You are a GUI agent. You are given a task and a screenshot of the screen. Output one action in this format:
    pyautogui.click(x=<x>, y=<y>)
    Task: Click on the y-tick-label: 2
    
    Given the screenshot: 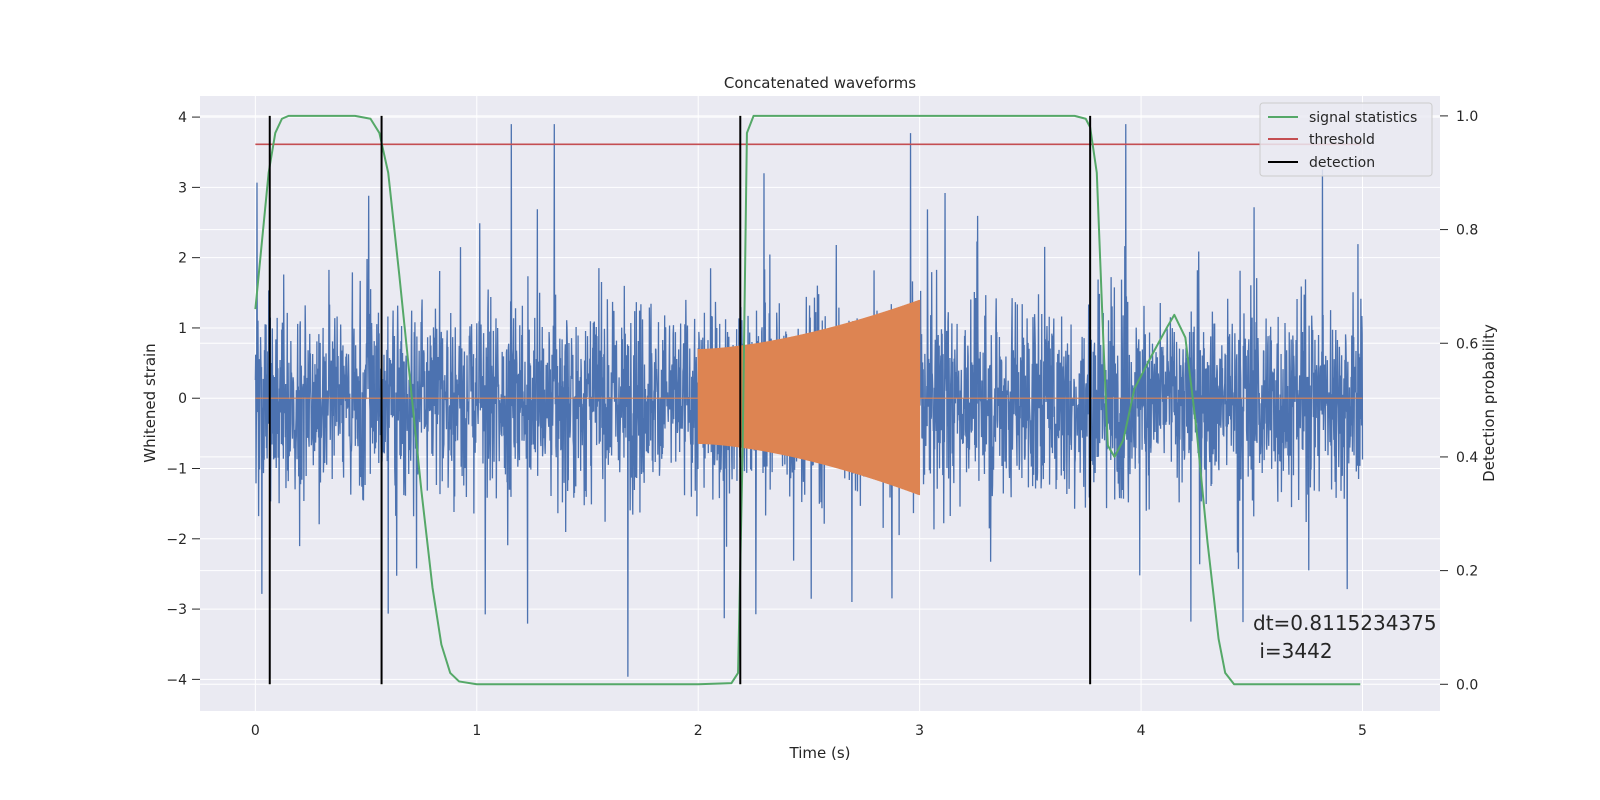 What is the action you would take?
    pyautogui.click(x=182, y=259)
    